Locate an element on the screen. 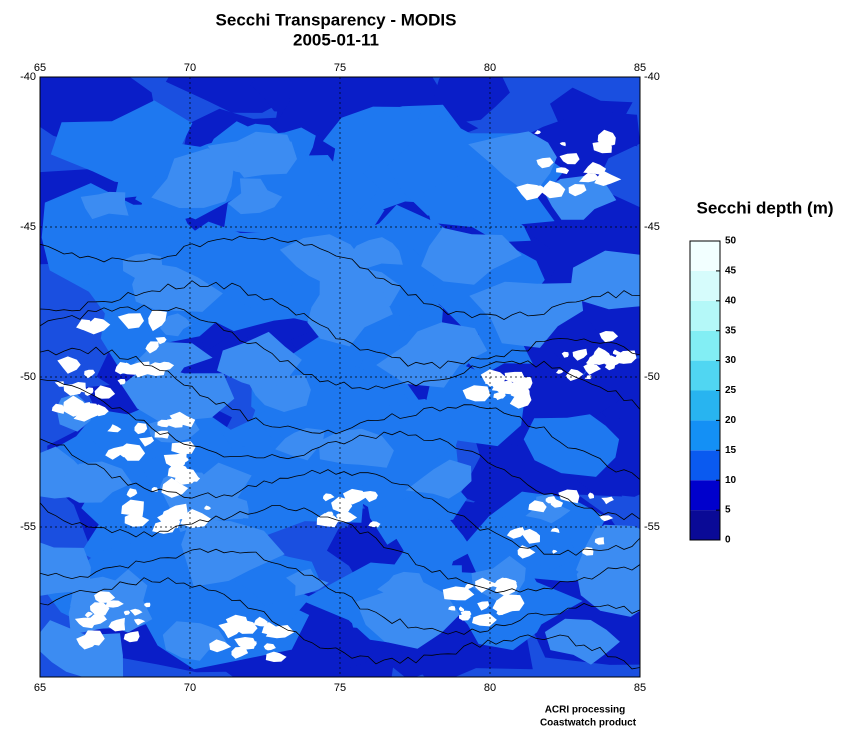 The height and width of the screenshot is (743, 860). y-tick-label: -55 is located at coordinates (652, 527).